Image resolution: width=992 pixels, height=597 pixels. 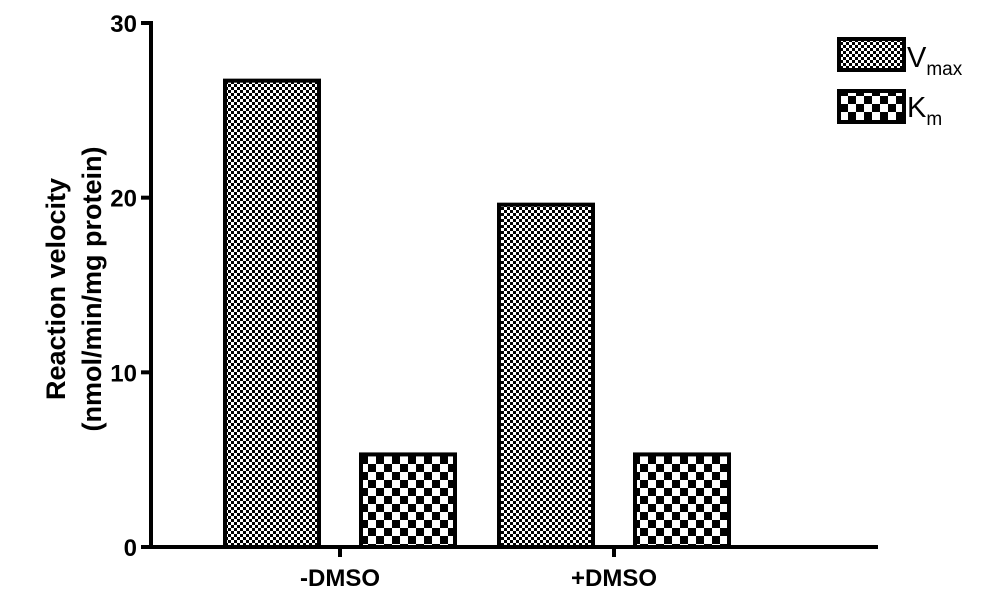 I want to click on legend-item-km: Km, so click(x=889, y=109).